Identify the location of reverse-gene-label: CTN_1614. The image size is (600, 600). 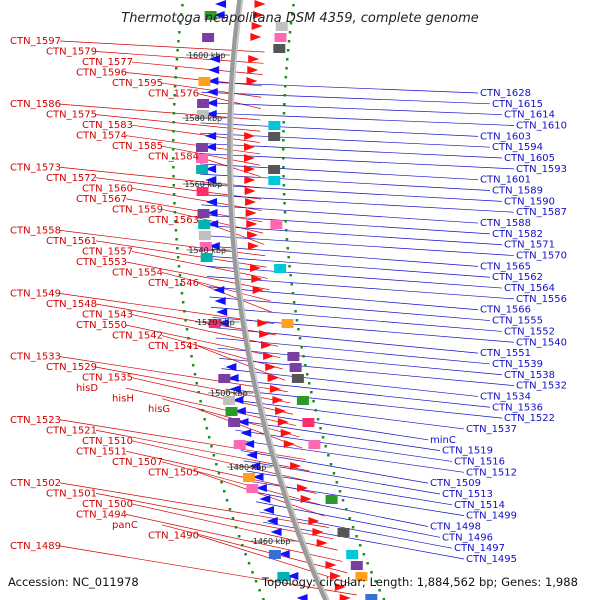
(529, 115).